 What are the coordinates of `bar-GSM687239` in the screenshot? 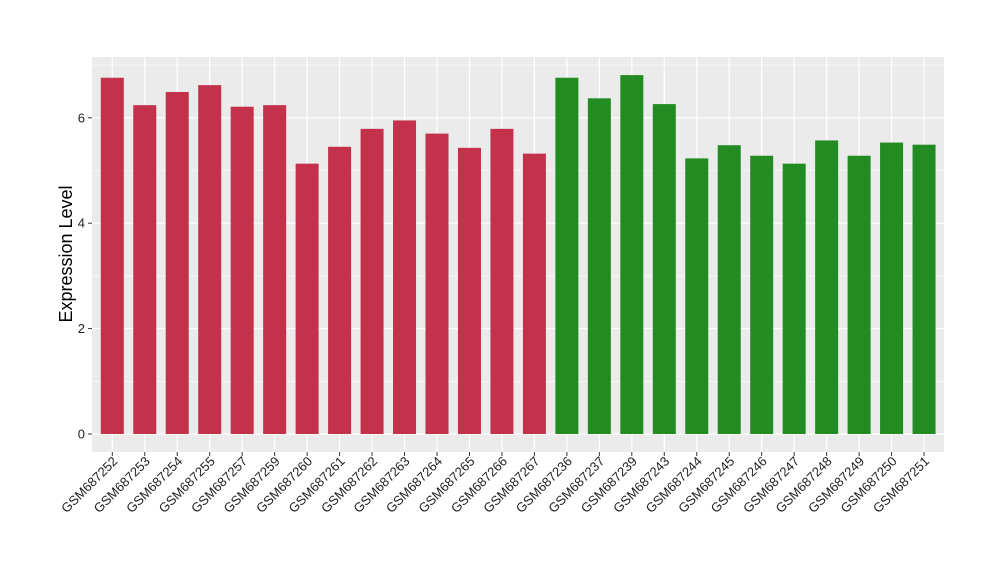 It's located at (632, 254).